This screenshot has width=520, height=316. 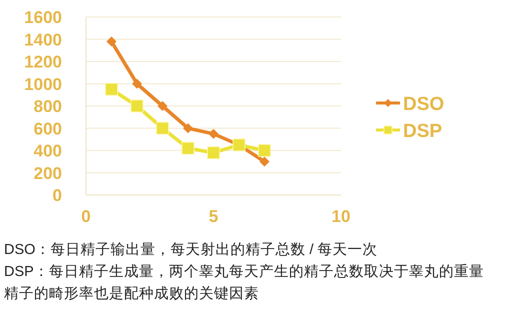 I want to click on x-tick-label: 0, so click(x=86, y=216).